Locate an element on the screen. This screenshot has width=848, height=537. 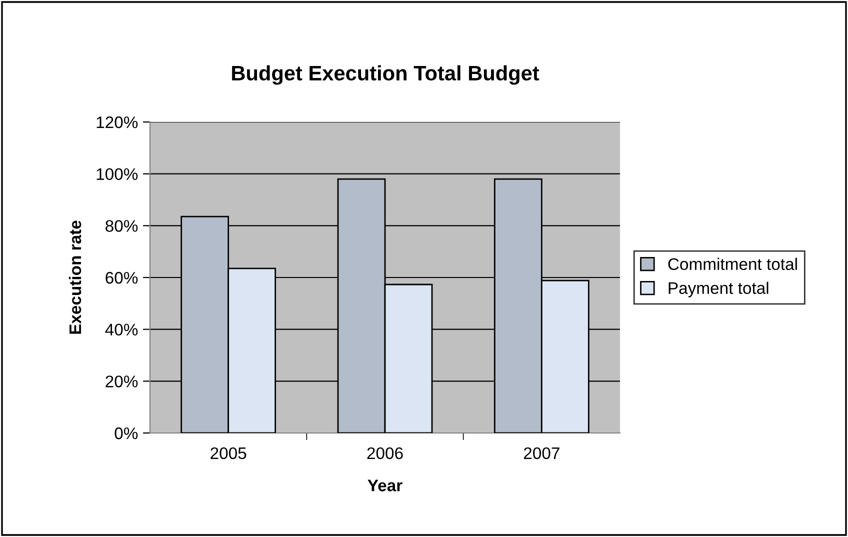
x-tick-label: 2007 is located at coordinates (542, 453).